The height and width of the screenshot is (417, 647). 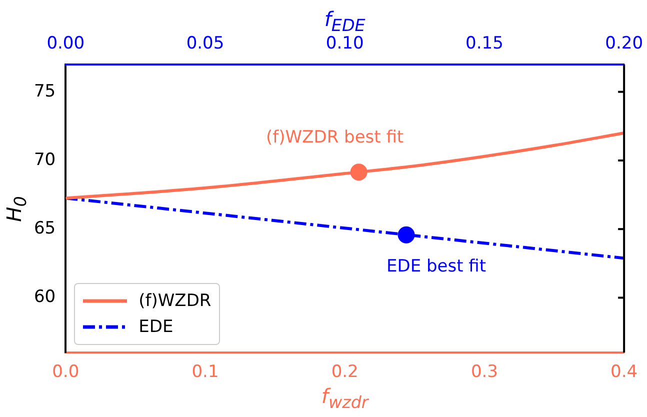 What do you see at coordinates (45, 160) in the screenshot?
I see `y-tick-label: 70` at bounding box center [45, 160].